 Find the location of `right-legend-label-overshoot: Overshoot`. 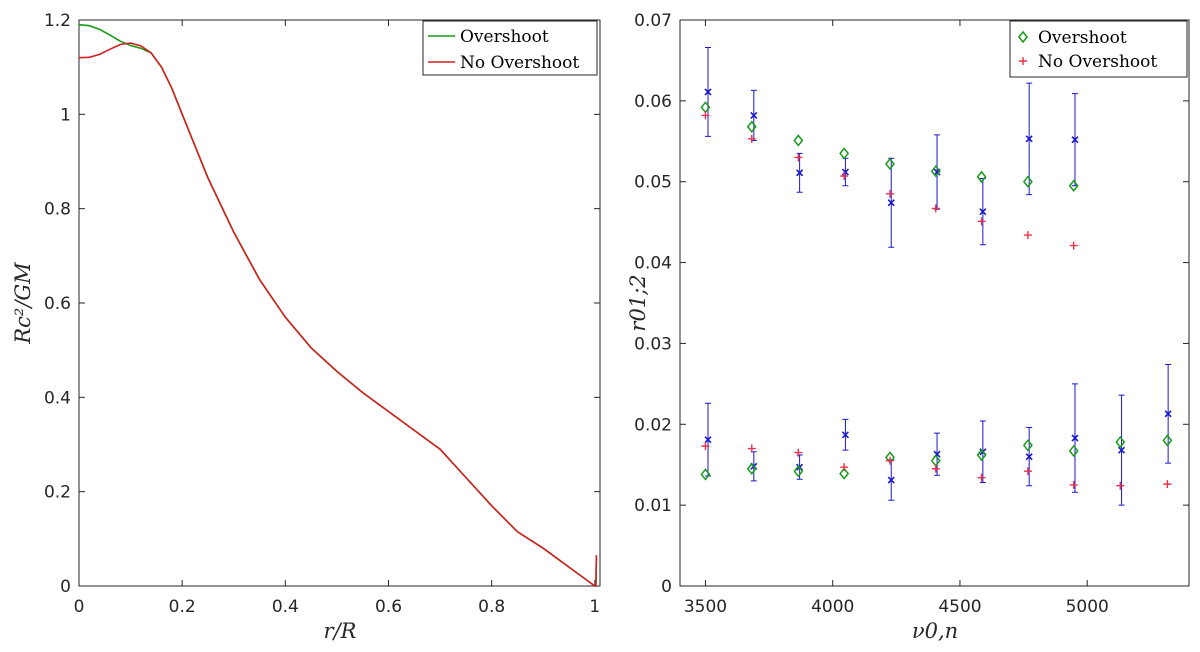

right-legend-label-overshoot: Overshoot is located at coordinates (1082, 38).